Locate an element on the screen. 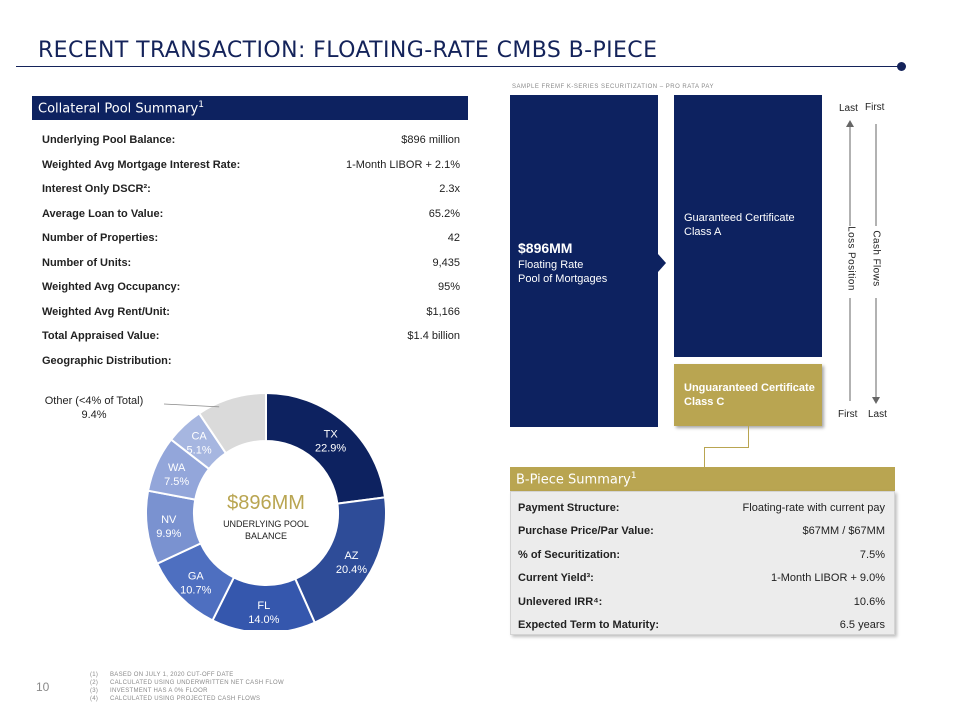 The width and height of the screenshot is (960, 720). collateral-row: Average Loan to Value: 65.2% is located at coordinates (251, 214).